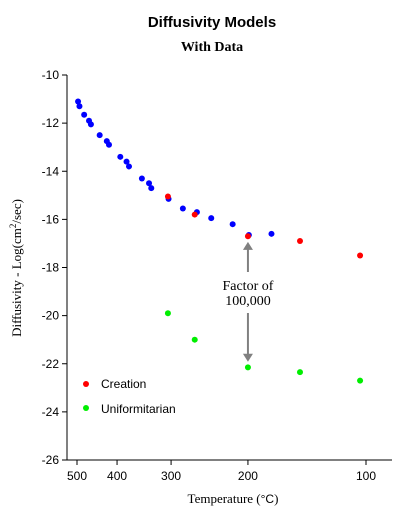  What do you see at coordinates (51, 219) in the screenshot?
I see `y-tick-label: -16` at bounding box center [51, 219].